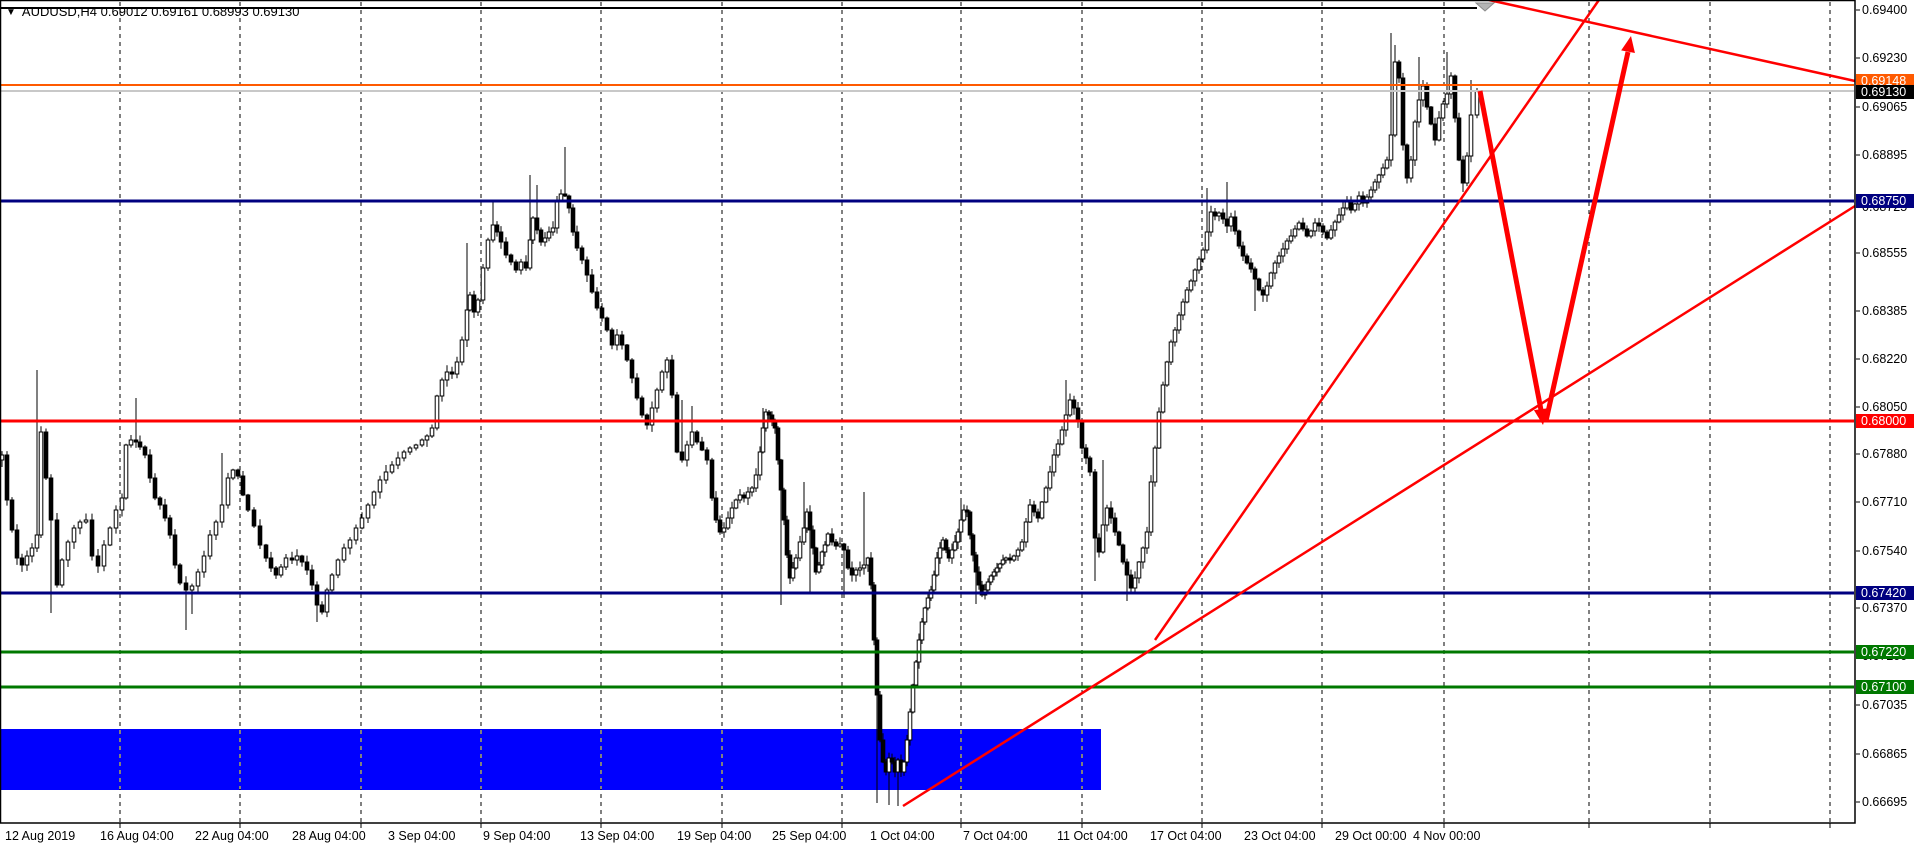 The width and height of the screenshot is (1919, 851). What do you see at coordinates (329, 836) in the screenshot?
I see `time-tick-label: 28 Aug 04:00` at bounding box center [329, 836].